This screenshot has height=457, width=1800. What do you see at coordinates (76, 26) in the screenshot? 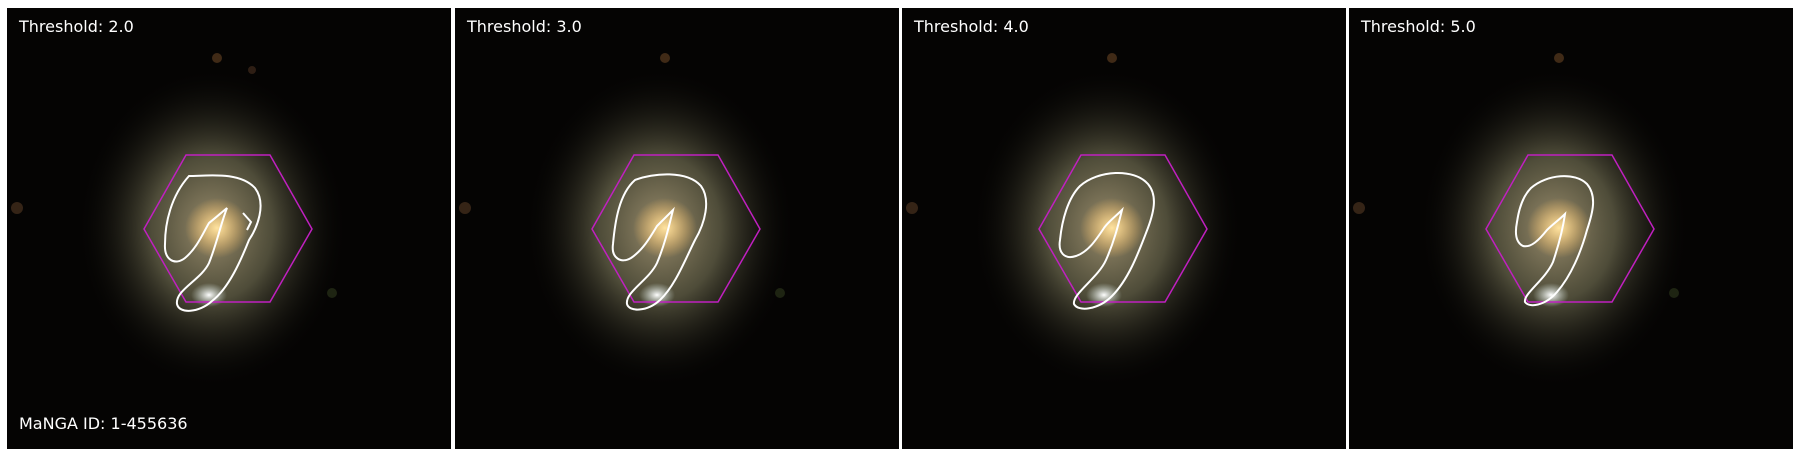
I see `threshold-label: Threshold: 2.0` at bounding box center [76, 26].